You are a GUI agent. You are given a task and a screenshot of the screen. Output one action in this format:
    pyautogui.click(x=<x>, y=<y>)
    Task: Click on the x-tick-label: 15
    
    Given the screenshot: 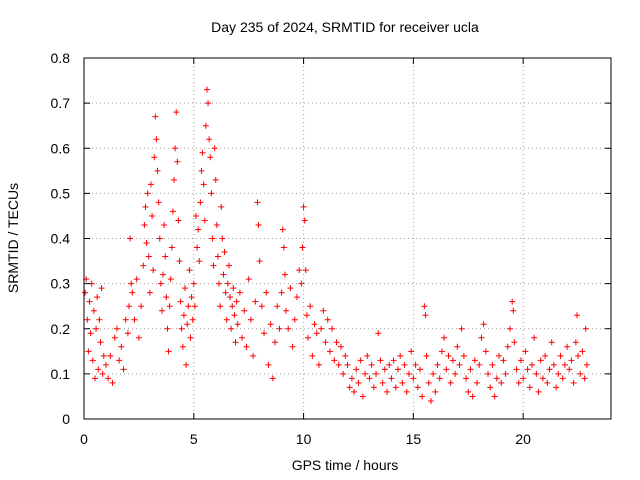 What is the action you would take?
    pyautogui.click(x=414, y=439)
    